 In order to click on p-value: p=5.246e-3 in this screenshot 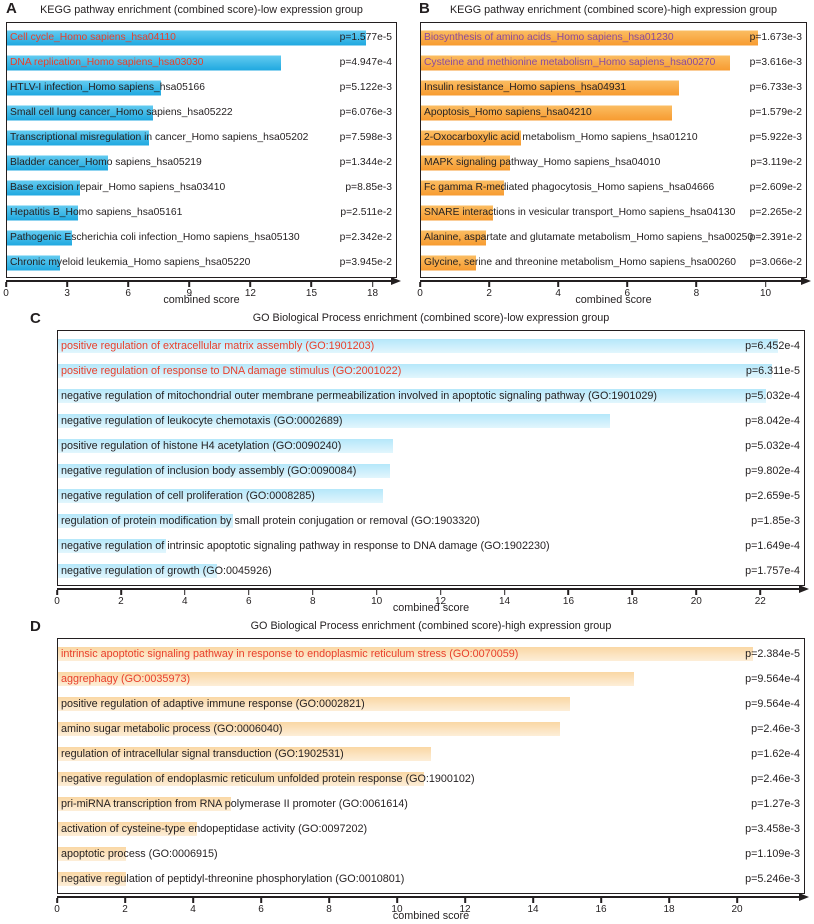, I will do `click(772, 878)`.